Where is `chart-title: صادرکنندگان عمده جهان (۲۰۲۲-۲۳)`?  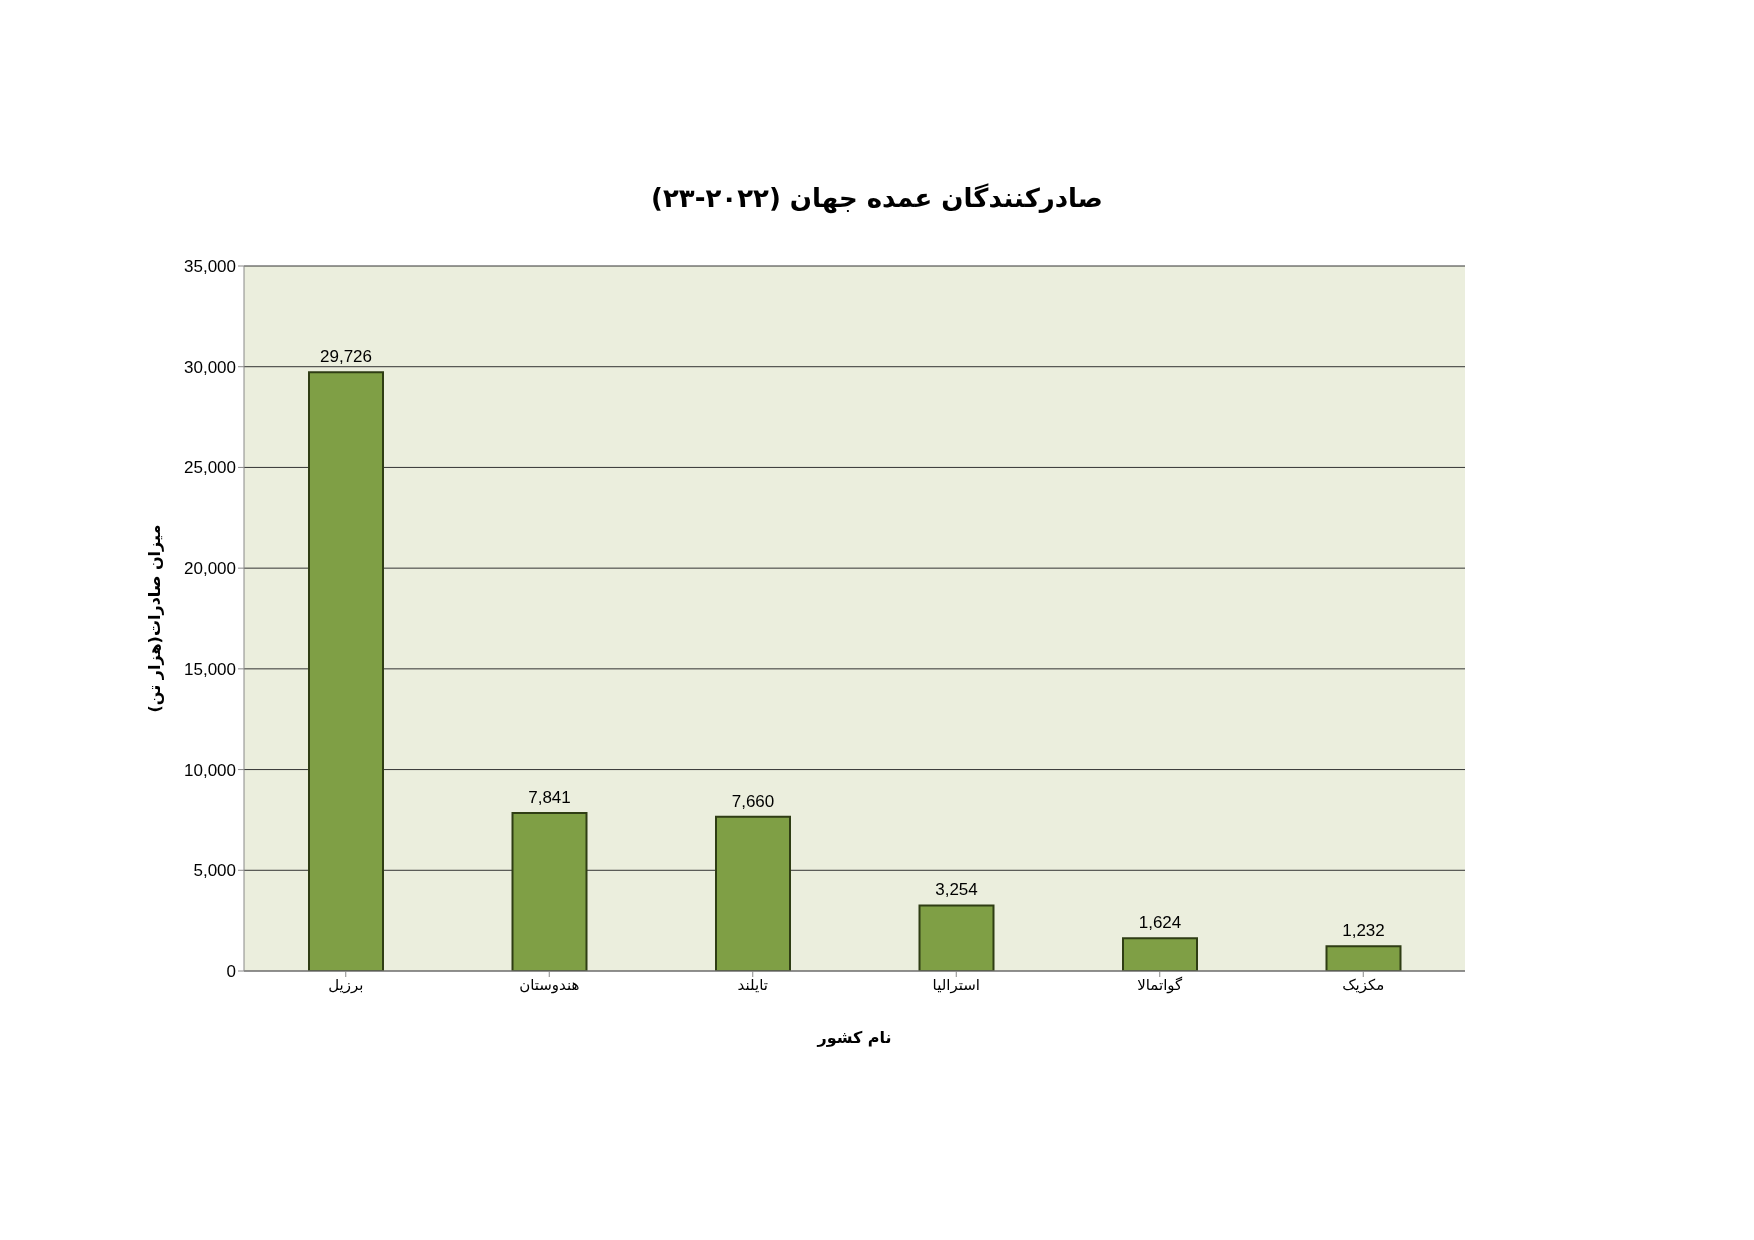 chart-title: صادرکنندگان عمده جهان (۲۰۲۲-۲۳) is located at coordinates (877, 198).